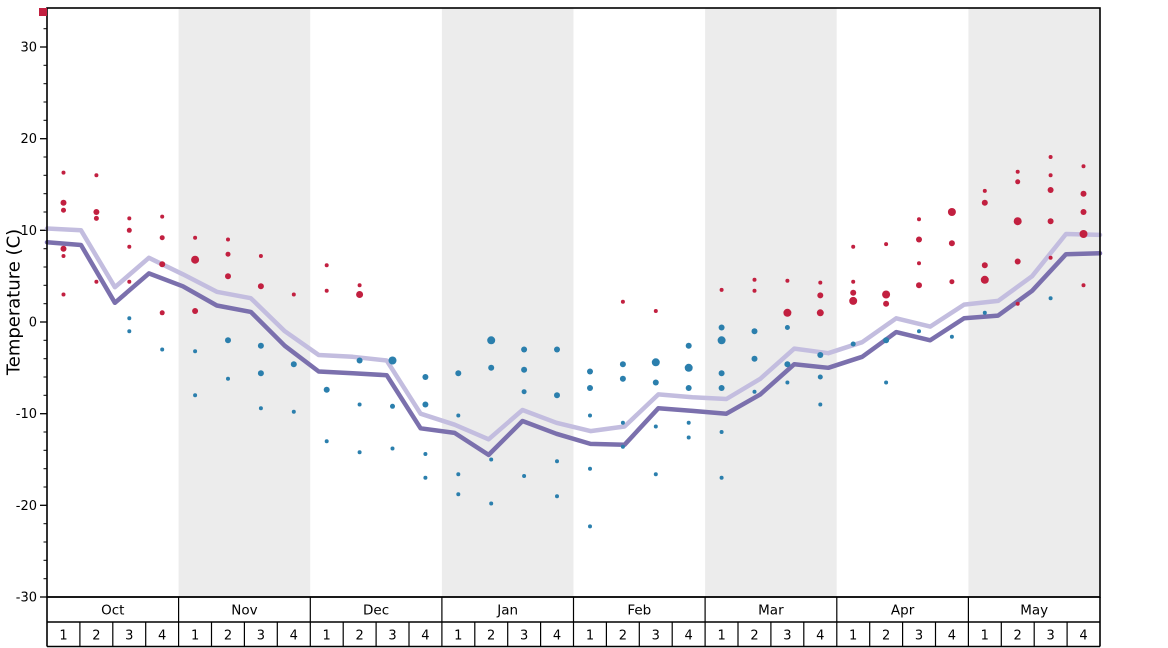 This screenshot has height=648, width=1168. What do you see at coordinates (771, 611) in the screenshot?
I see `month-label: Mar` at bounding box center [771, 611].